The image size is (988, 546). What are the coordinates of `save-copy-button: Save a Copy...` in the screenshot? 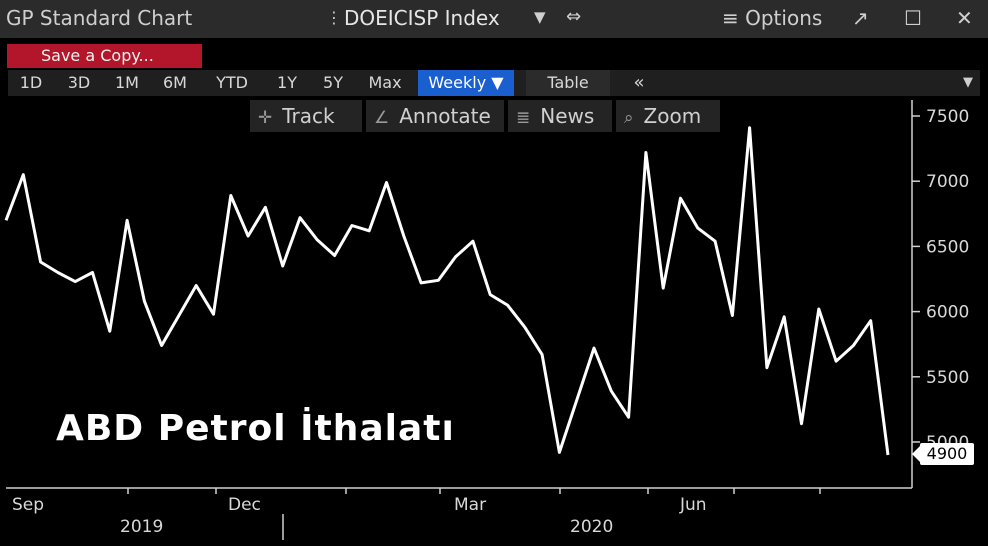 It's located at (104, 56).